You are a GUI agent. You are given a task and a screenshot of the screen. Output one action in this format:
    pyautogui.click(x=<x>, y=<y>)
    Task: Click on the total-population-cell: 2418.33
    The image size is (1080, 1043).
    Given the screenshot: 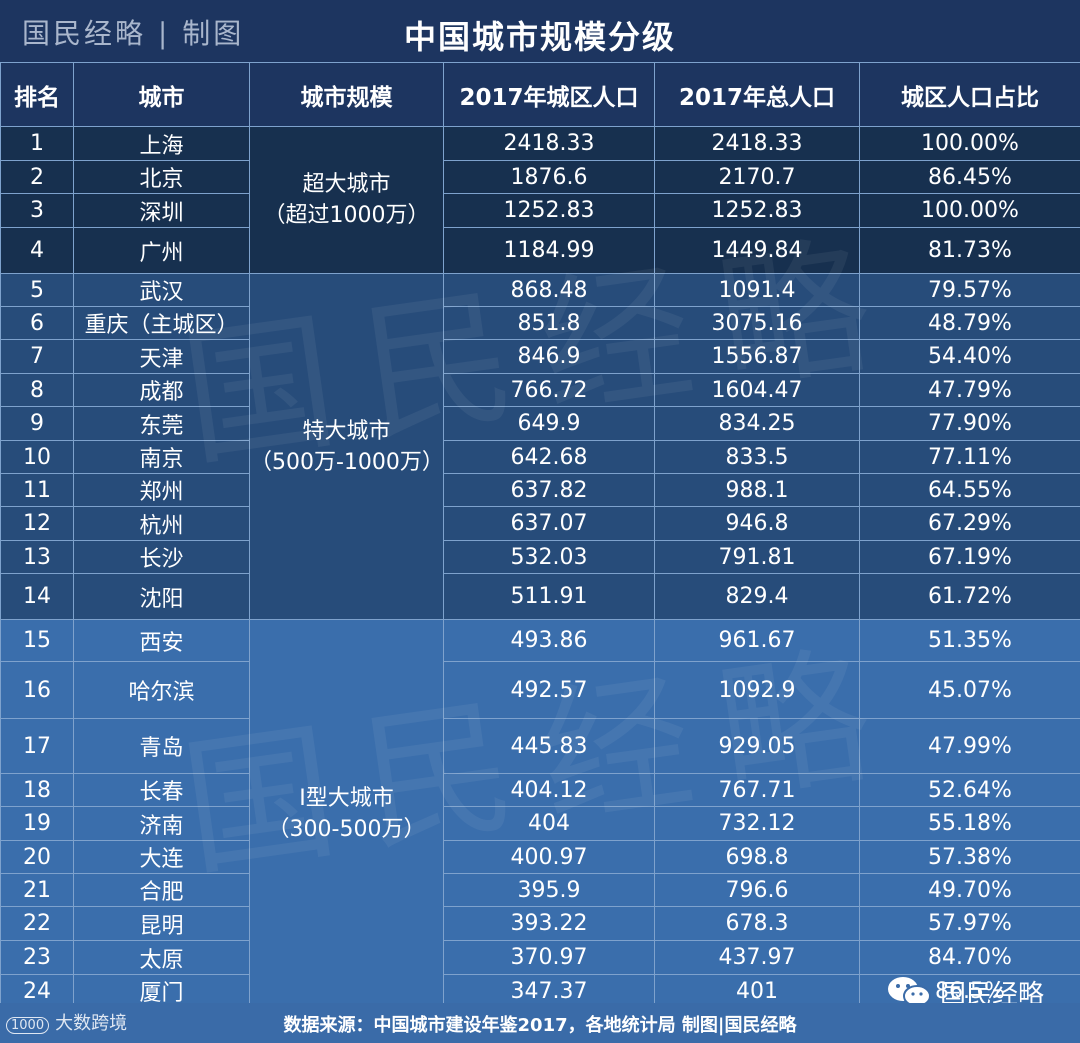 What is the action you would take?
    pyautogui.click(x=757, y=143)
    